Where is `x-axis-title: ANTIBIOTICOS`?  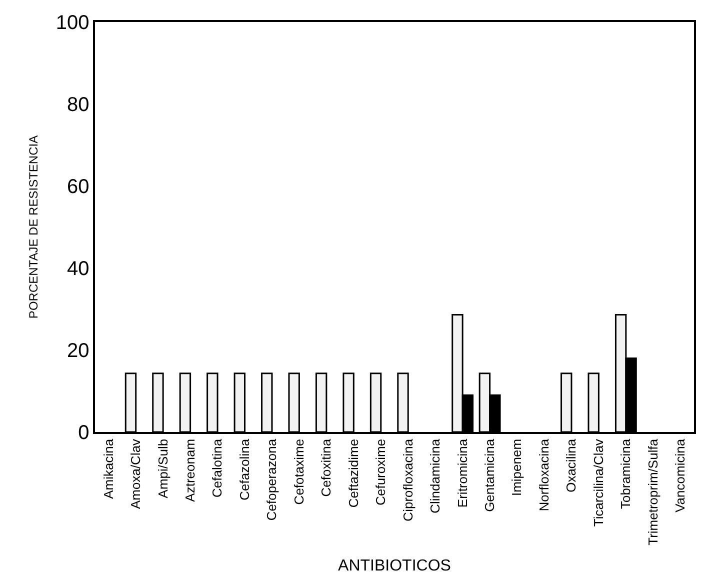 x-axis-title: ANTIBIOTICOS is located at coordinates (394, 566).